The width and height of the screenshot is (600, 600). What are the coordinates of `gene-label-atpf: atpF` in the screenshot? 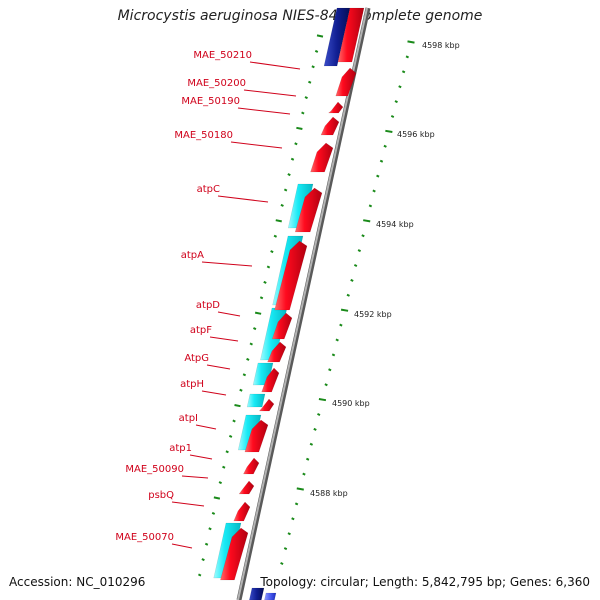 It's located at (214, 333).